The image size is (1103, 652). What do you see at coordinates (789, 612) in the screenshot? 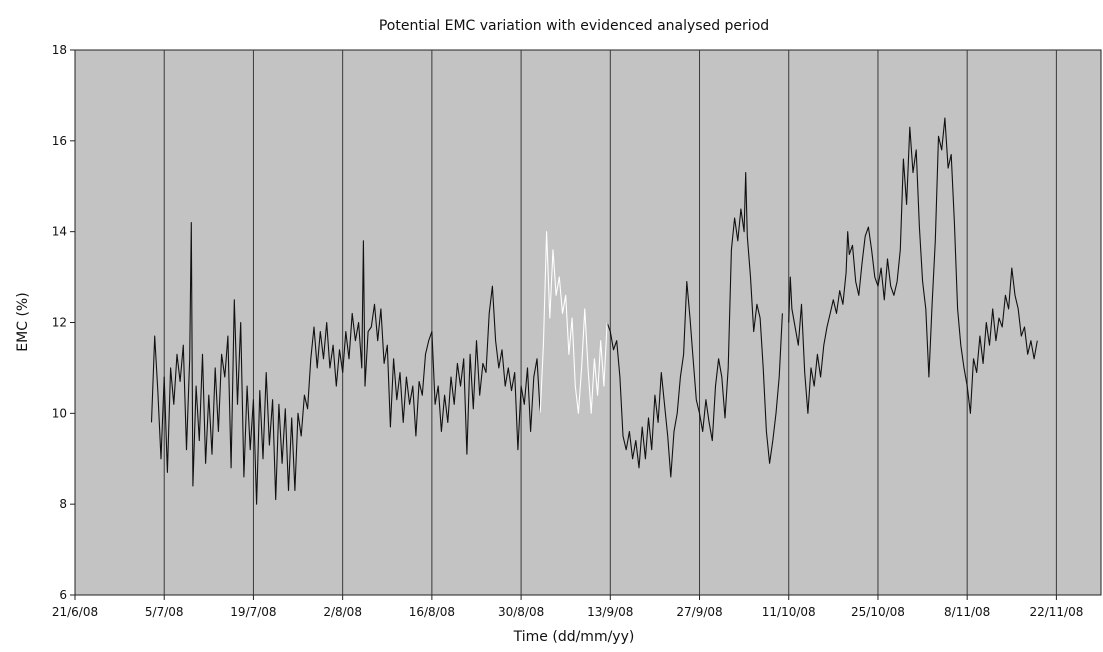
I see `x-tick-label: 11/10/08` at bounding box center [789, 612].